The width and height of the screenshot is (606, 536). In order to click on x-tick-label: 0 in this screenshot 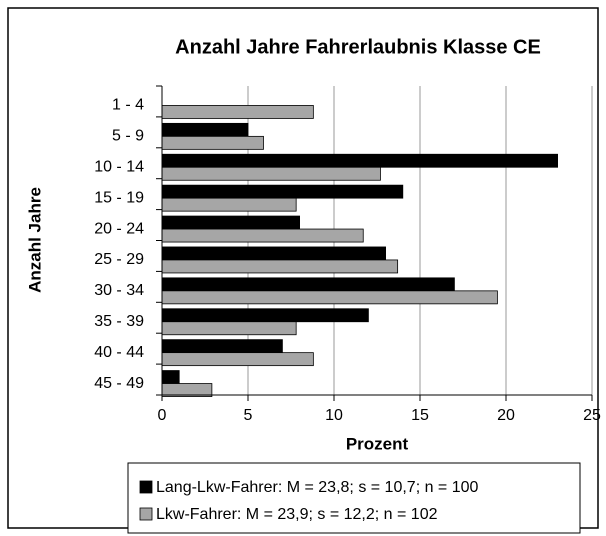, I will do `click(162, 415)`.